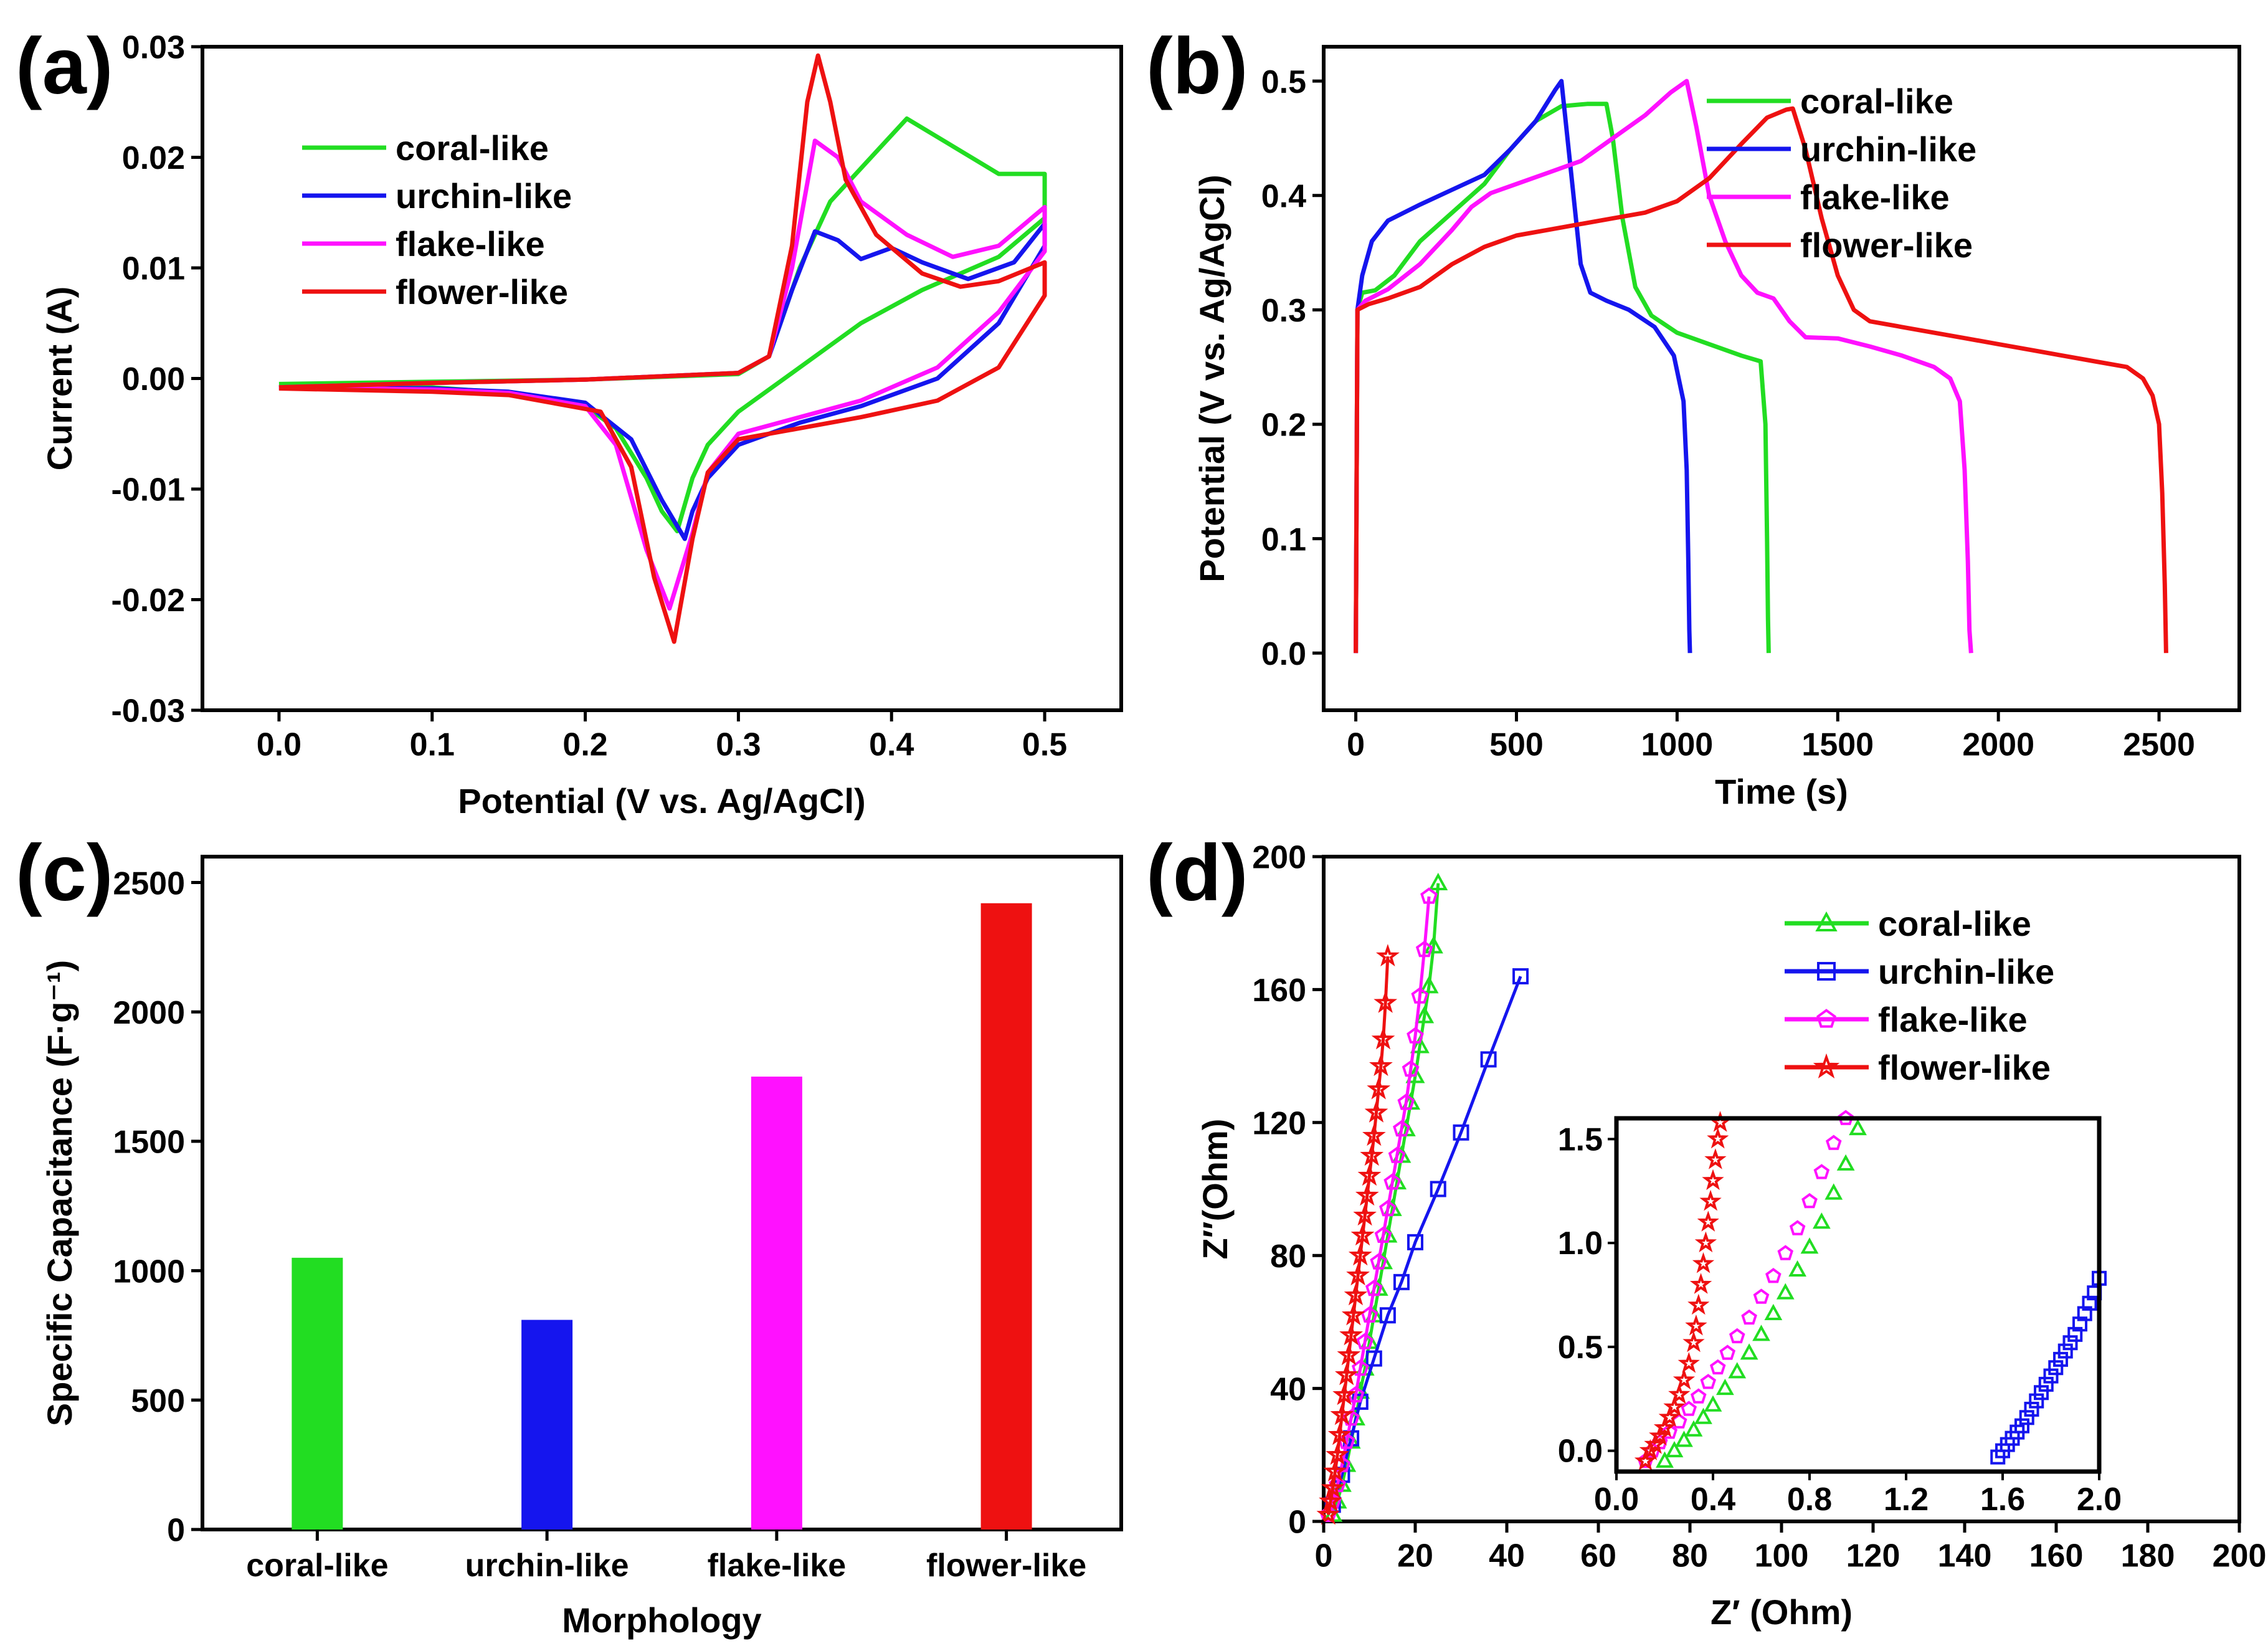 This screenshot has width=2268, height=1646. What do you see at coordinates (1197, 874) in the screenshot?
I see `panel-d-label: (d)` at bounding box center [1197, 874].